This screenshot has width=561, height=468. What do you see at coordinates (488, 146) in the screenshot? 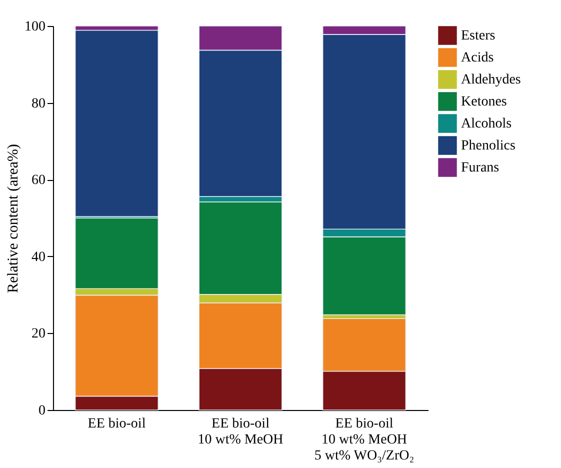
I see `legend-label: Phenolics` at bounding box center [488, 146].